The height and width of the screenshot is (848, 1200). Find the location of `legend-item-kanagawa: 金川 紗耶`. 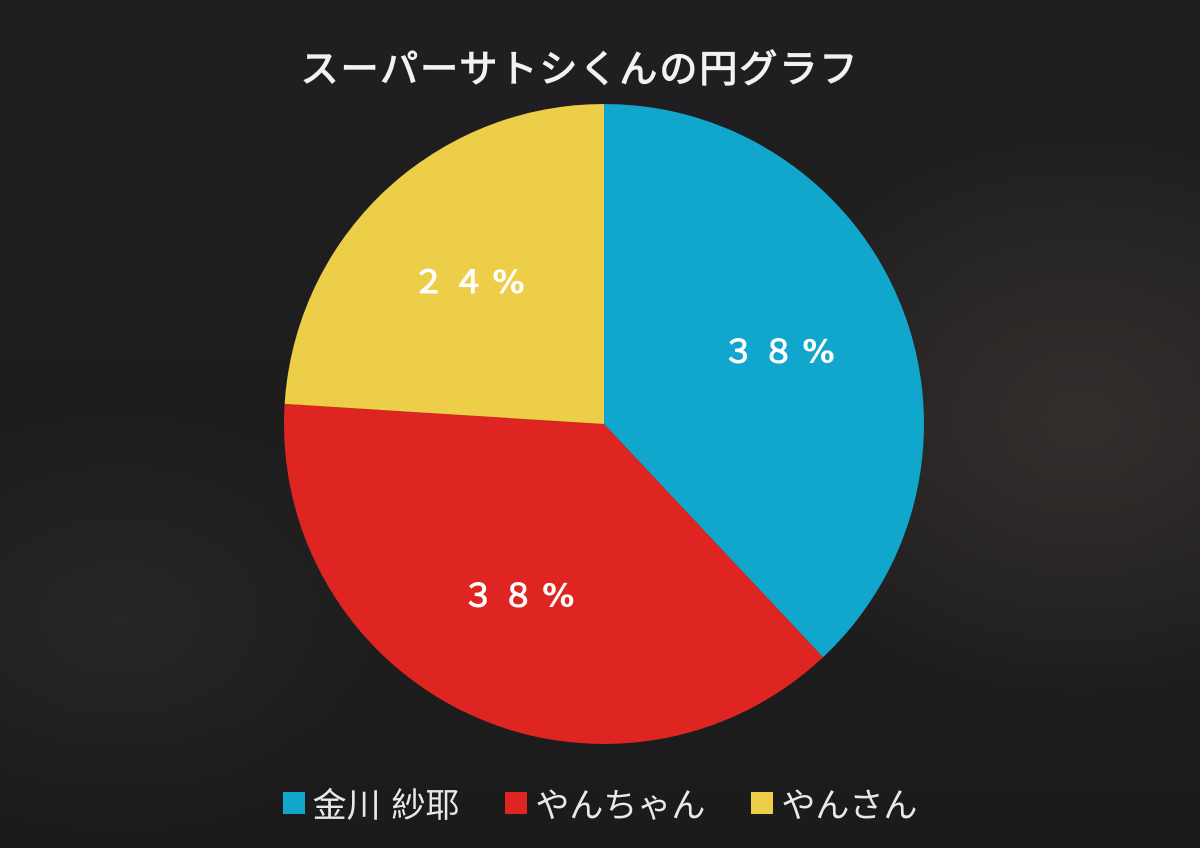

legend-item-kanagawa: 金川 紗耶 is located at coordinates (371, 802).